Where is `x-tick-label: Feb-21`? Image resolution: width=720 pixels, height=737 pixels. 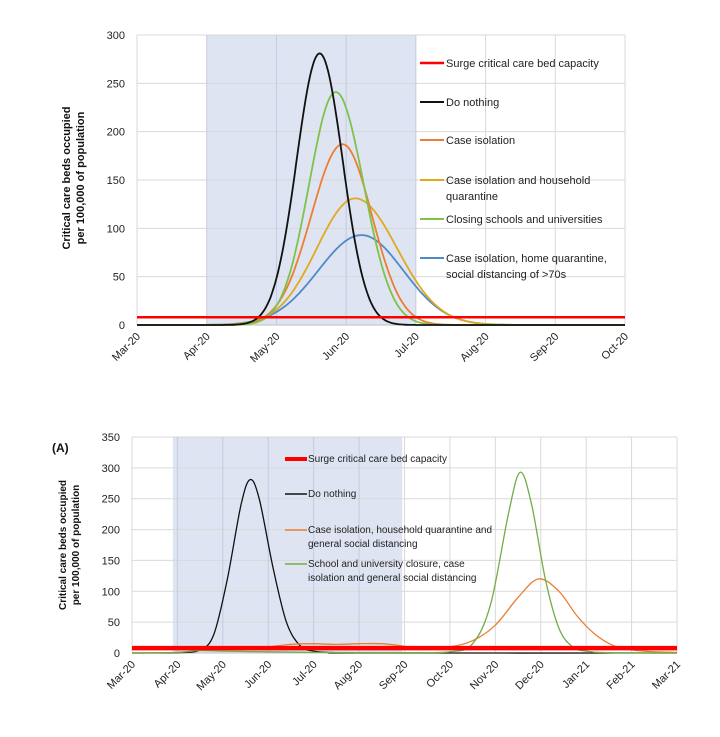
x-tick-label: Feb-21 is located at coordinates (621, 675).